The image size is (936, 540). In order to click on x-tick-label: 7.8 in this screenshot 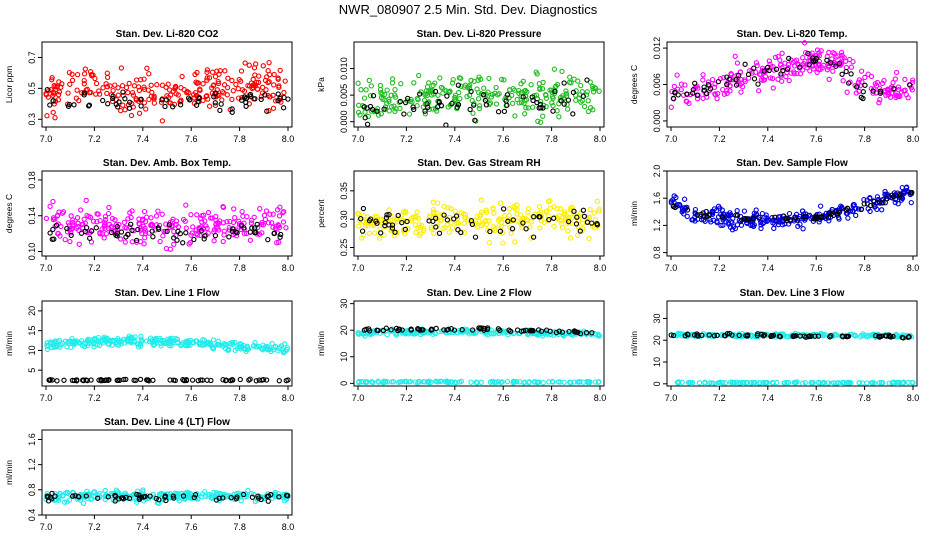, I will do `click(239, 527)`.